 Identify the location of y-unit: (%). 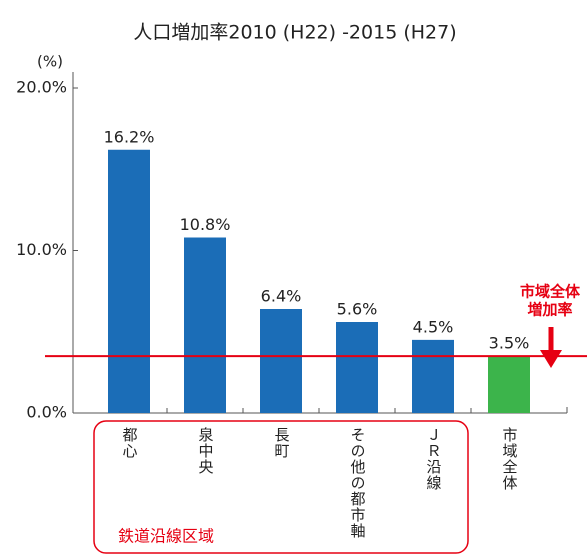
(50, 62).